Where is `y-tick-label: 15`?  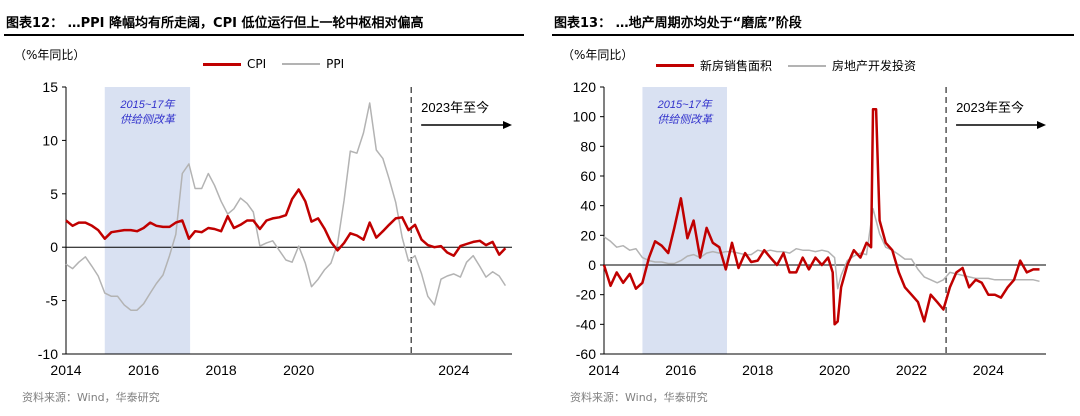
y-tick-label: 15 is located at coordinates (50, 87).